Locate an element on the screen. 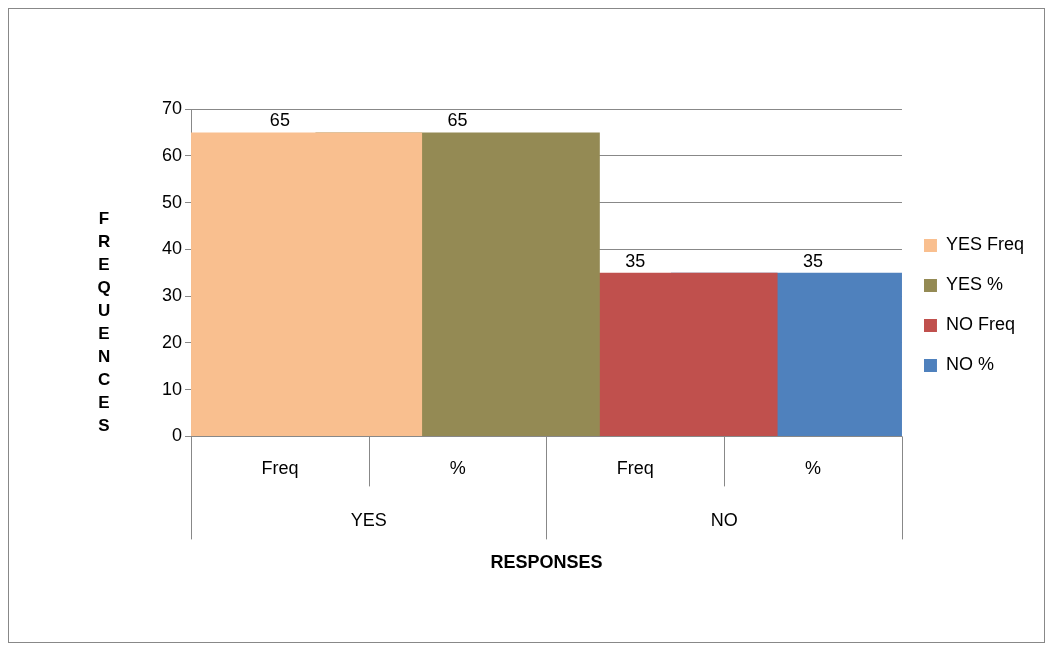  y-tick-label: 0 is located at coordinates (177, 435).